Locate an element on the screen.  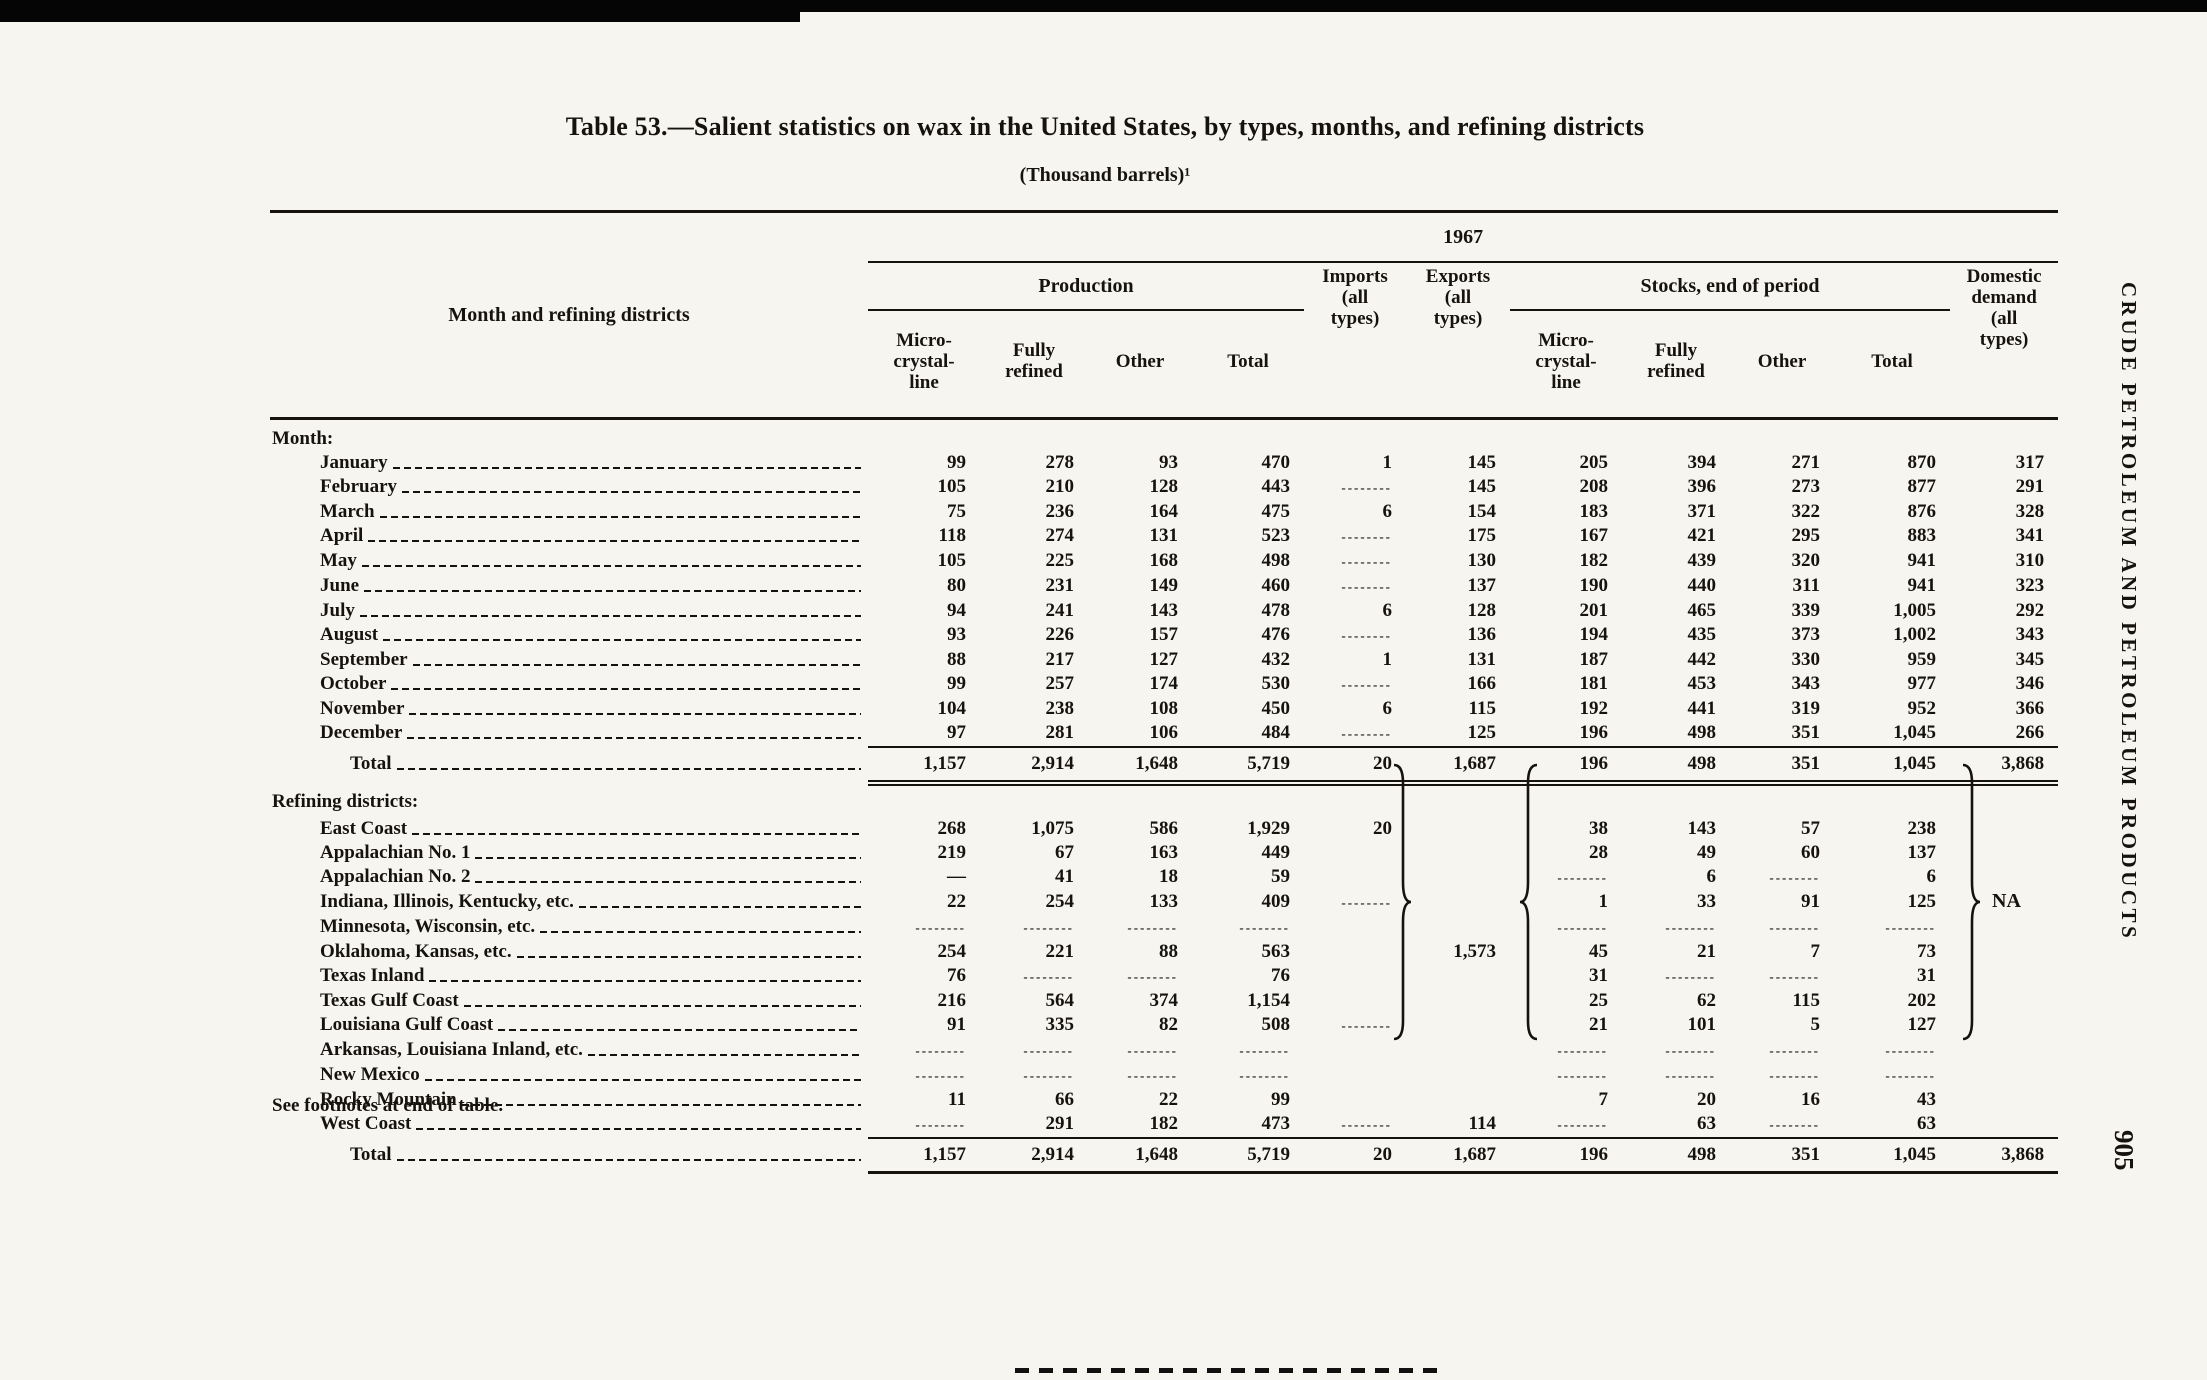
value-cell: 439 is located at coordinates (1702, 560).